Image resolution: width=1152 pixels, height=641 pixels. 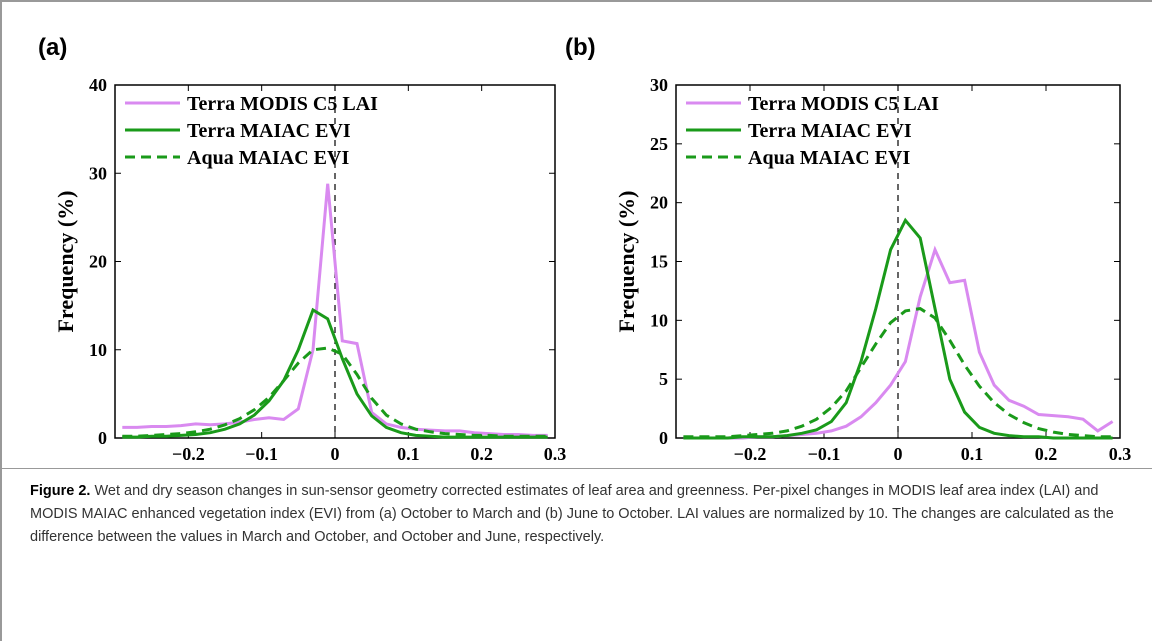 I want to click on separator, so click(x=576, y=468).